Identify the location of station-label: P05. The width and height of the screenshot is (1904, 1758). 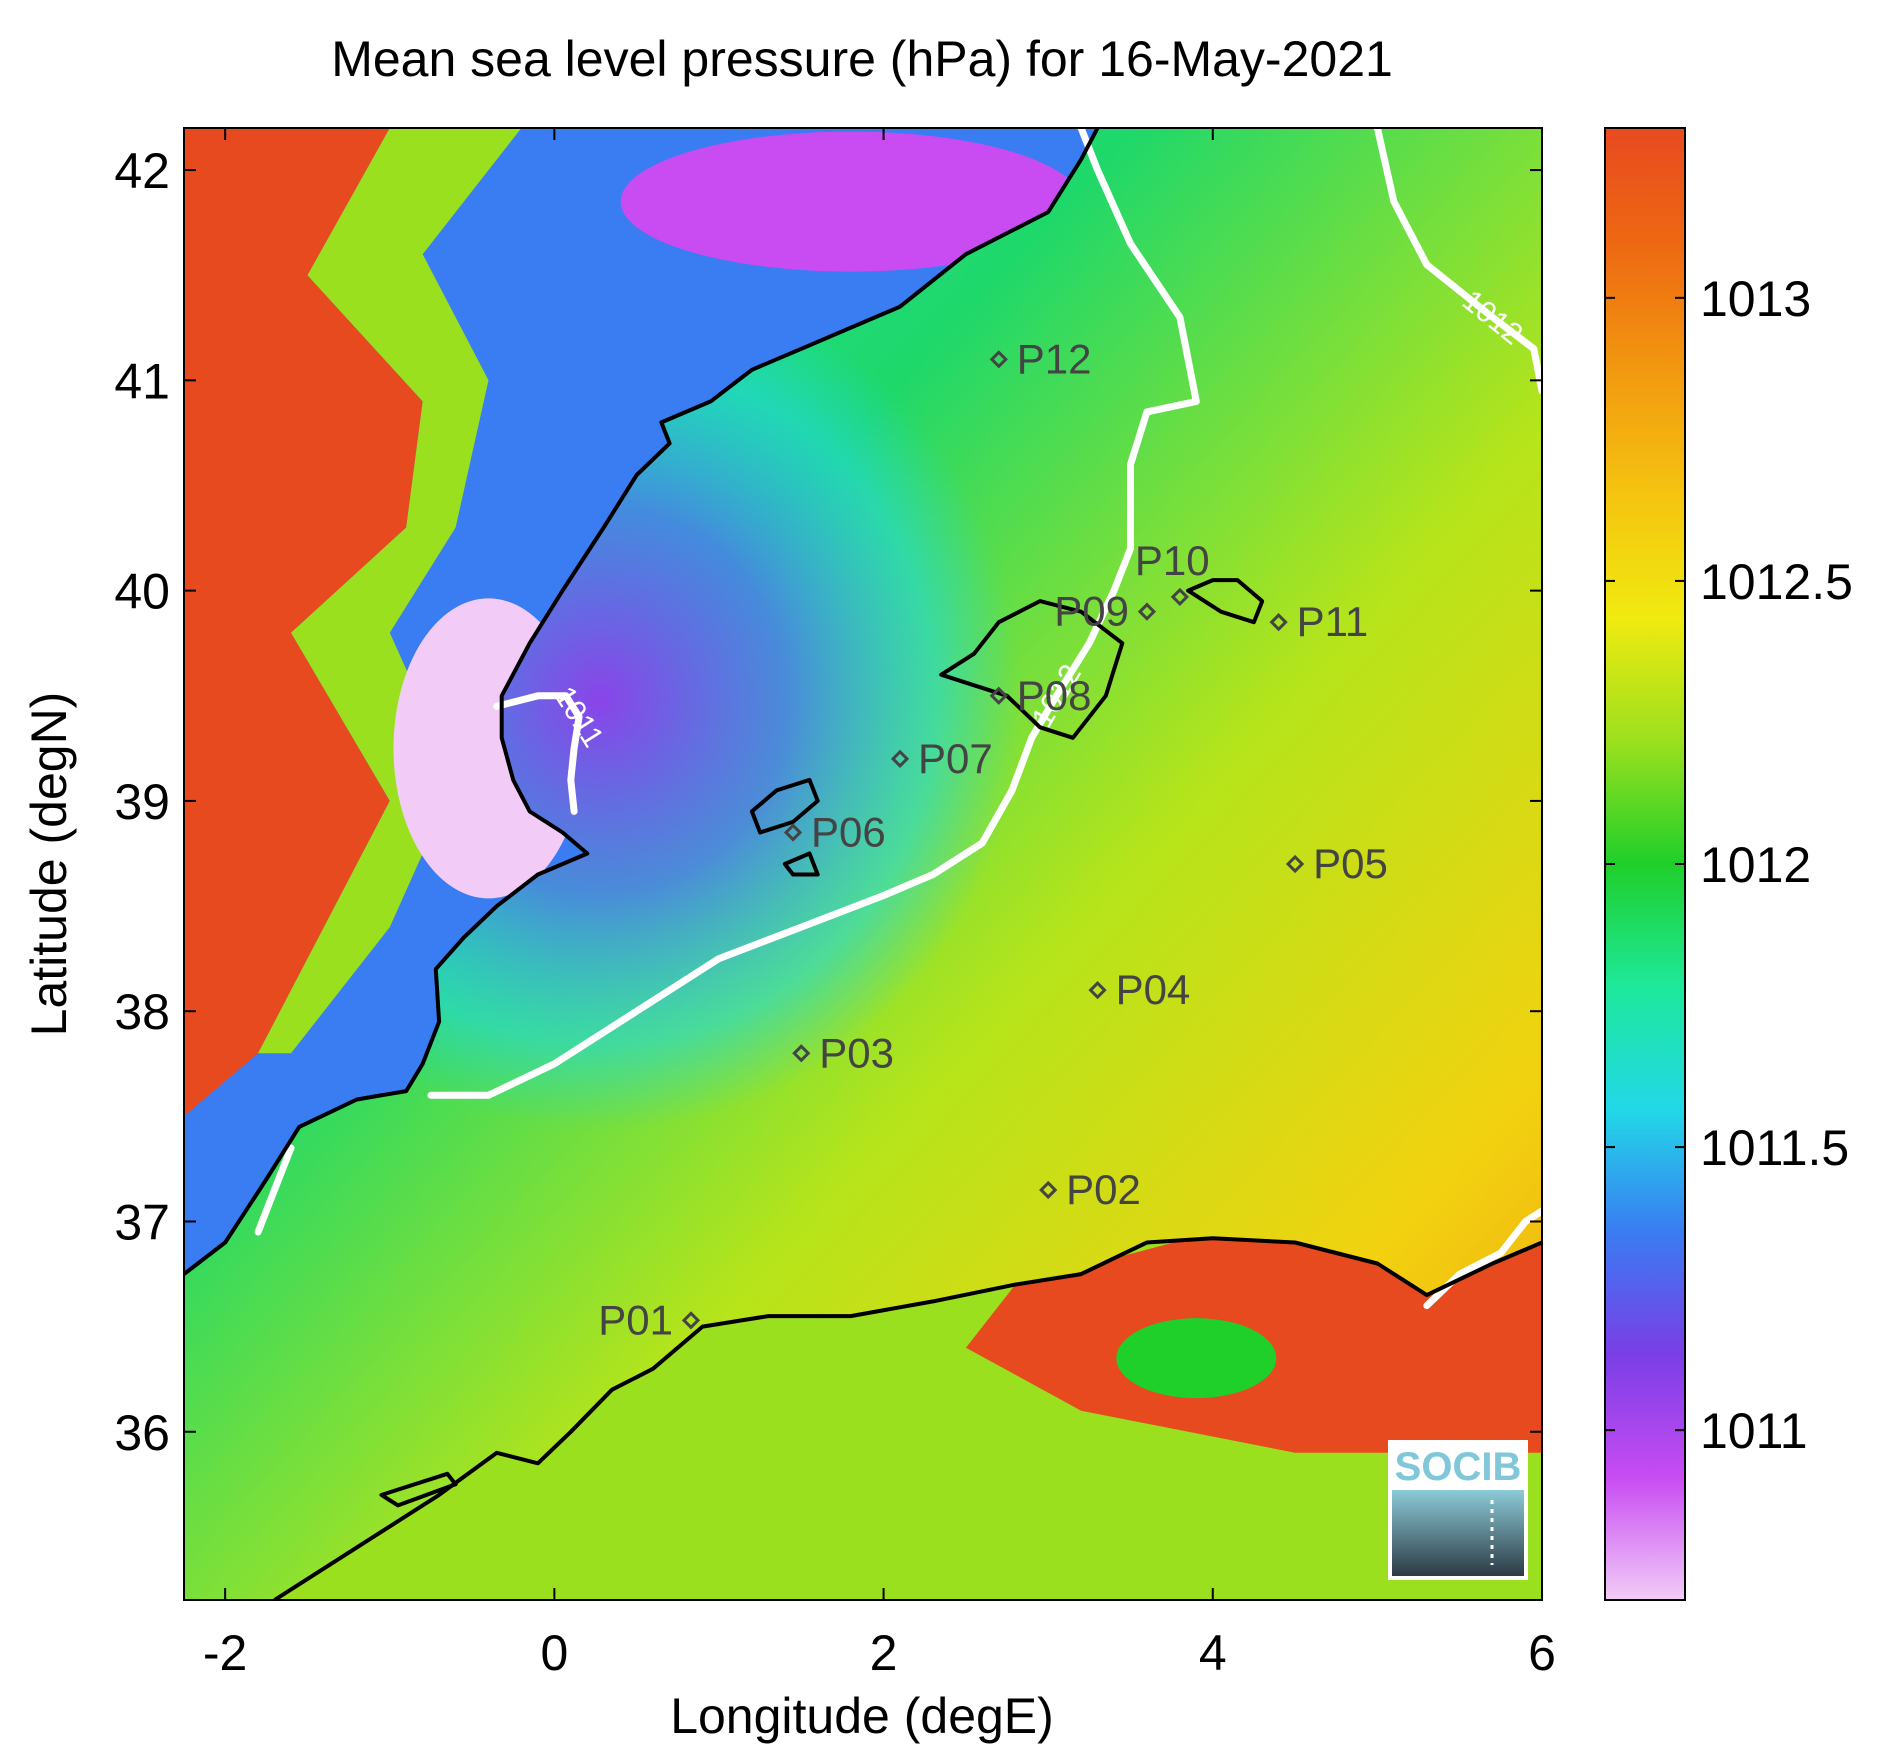
(1350, 863).